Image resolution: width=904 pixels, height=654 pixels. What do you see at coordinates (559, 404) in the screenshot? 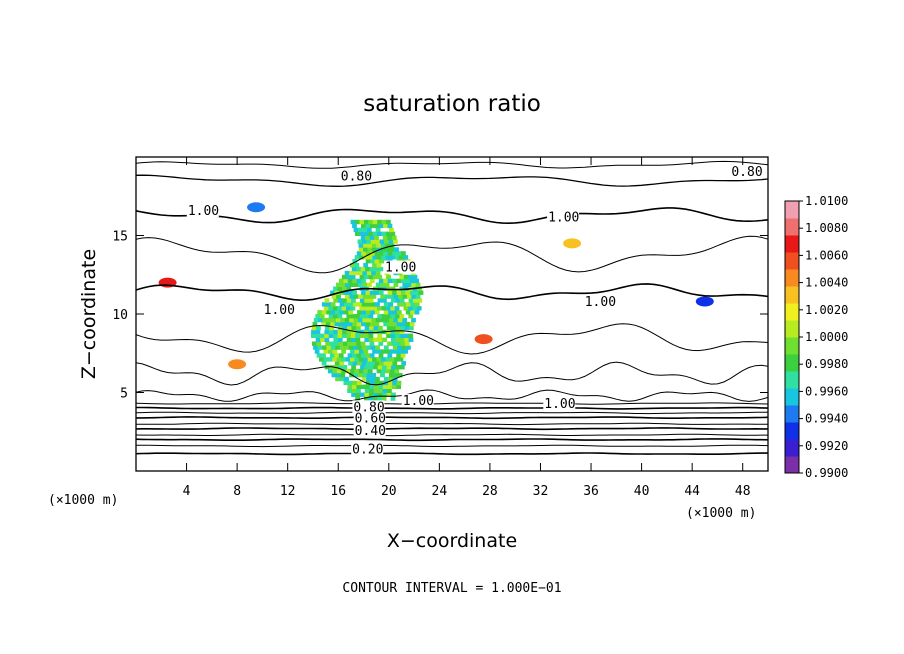
I see `contour-label-8: 1.00` at bounding box center [559, 404].